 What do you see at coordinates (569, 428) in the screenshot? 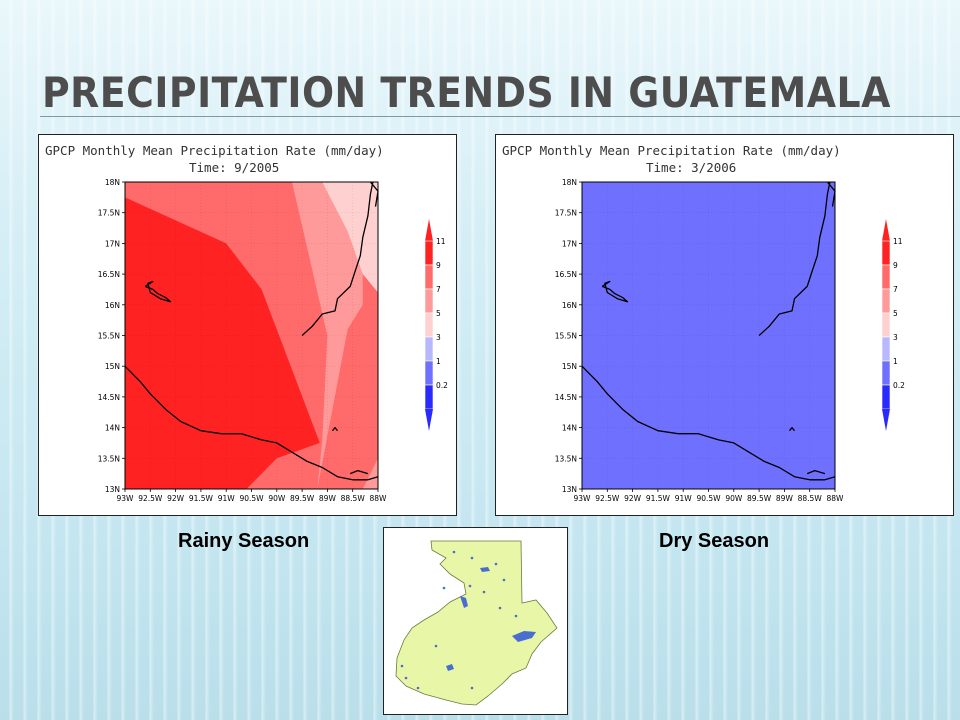
I see `y-tick-label-2: 14N` at bounding box center [569, 428].